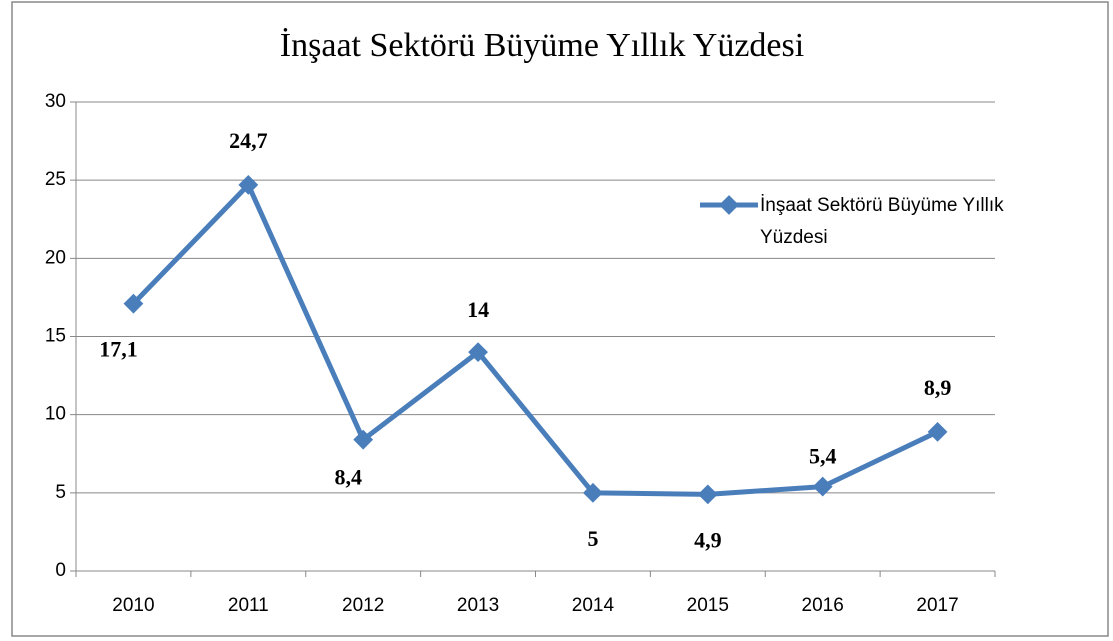 The height and width of the screenshot is (641, 1113). I want to click on chart-title: İnşaat Sektörü Büyüme Yıllık Yüzdesi, so click(542, 45).